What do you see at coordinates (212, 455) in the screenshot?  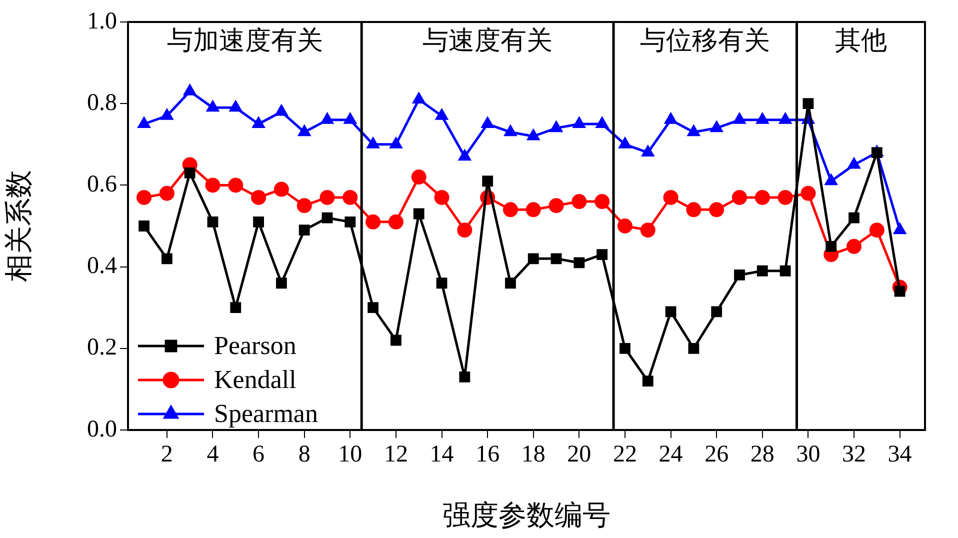 I see `x-tick-label: 4` at bounding box center [212, 455].